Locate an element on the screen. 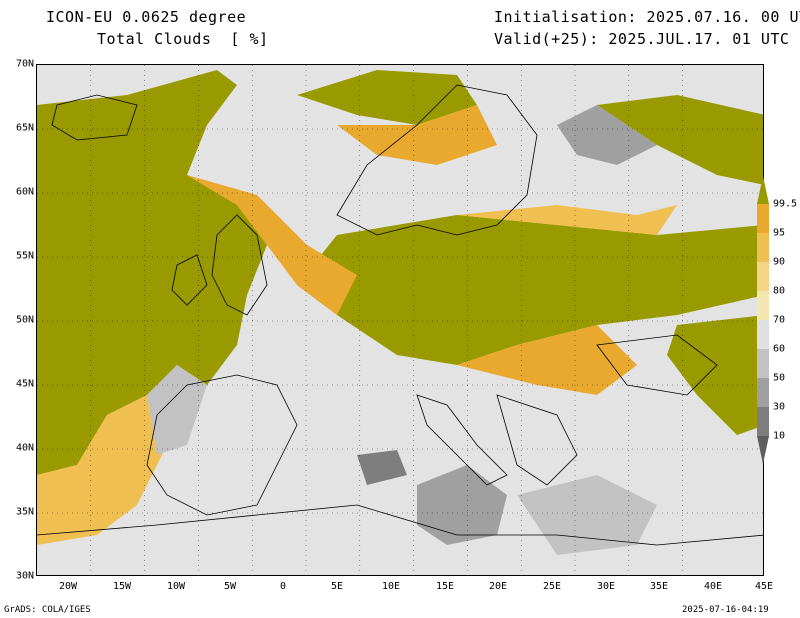  lon-label: 5W is located at coordinates (230, 586).